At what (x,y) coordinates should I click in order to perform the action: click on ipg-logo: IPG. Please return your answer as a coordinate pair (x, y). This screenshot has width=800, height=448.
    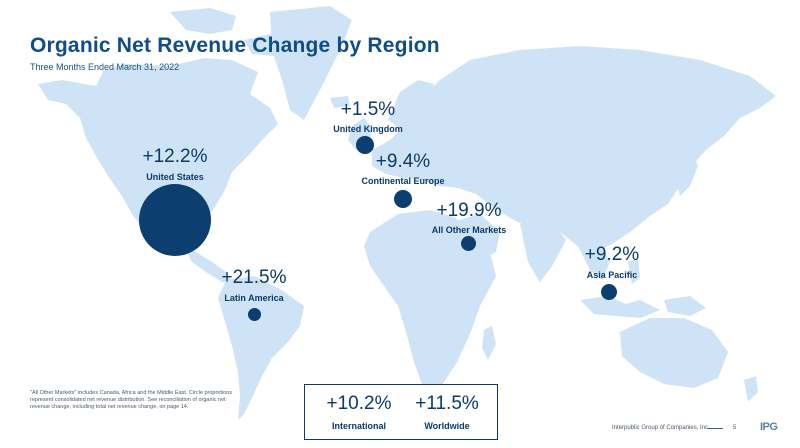
    Looking at the image, I should click on (769, 427).